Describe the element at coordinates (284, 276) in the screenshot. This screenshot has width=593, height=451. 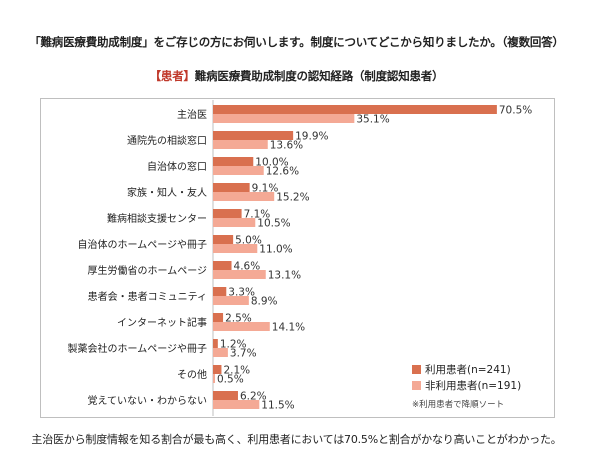
I see `value-label-series2: 13.1%` at that location.